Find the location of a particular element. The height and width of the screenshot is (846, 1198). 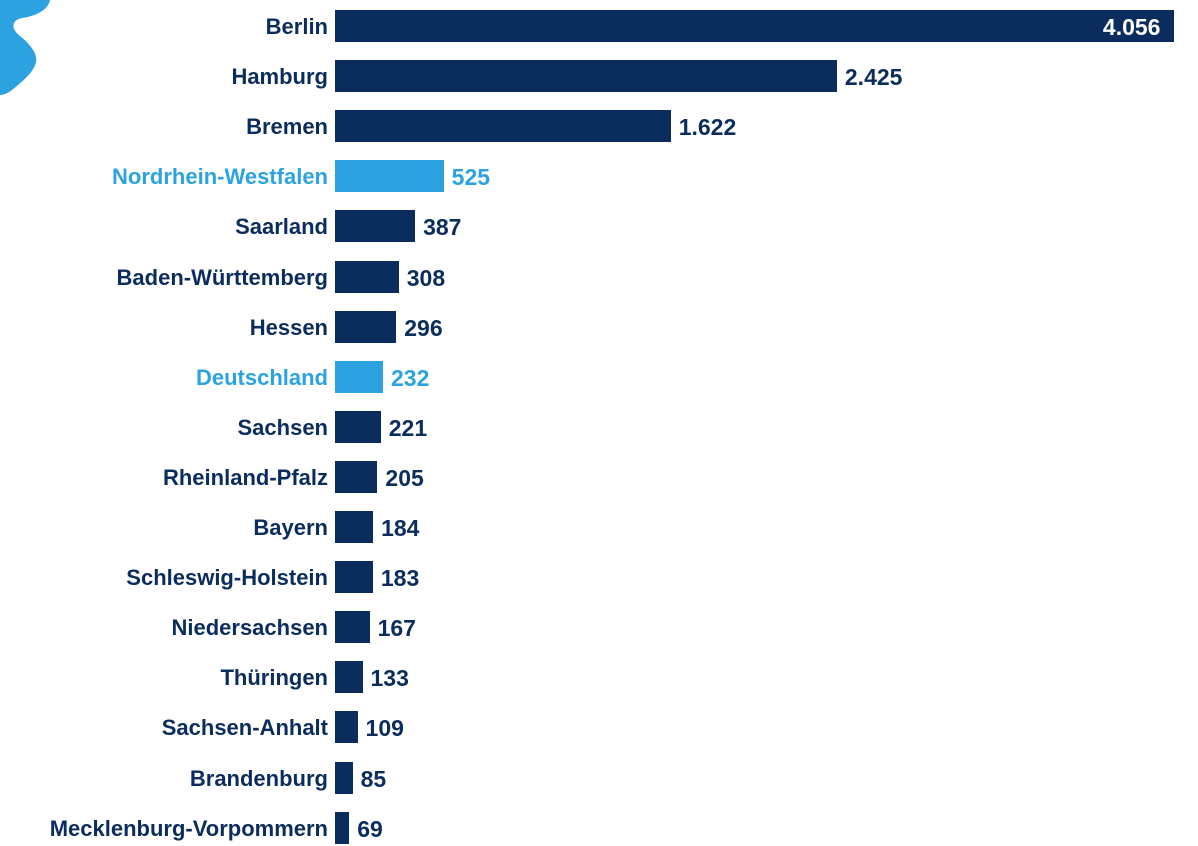

bar-row-nordrhein-westfalen: Nordrhein-Westfalen 525 is located at coordinates (599, 177).